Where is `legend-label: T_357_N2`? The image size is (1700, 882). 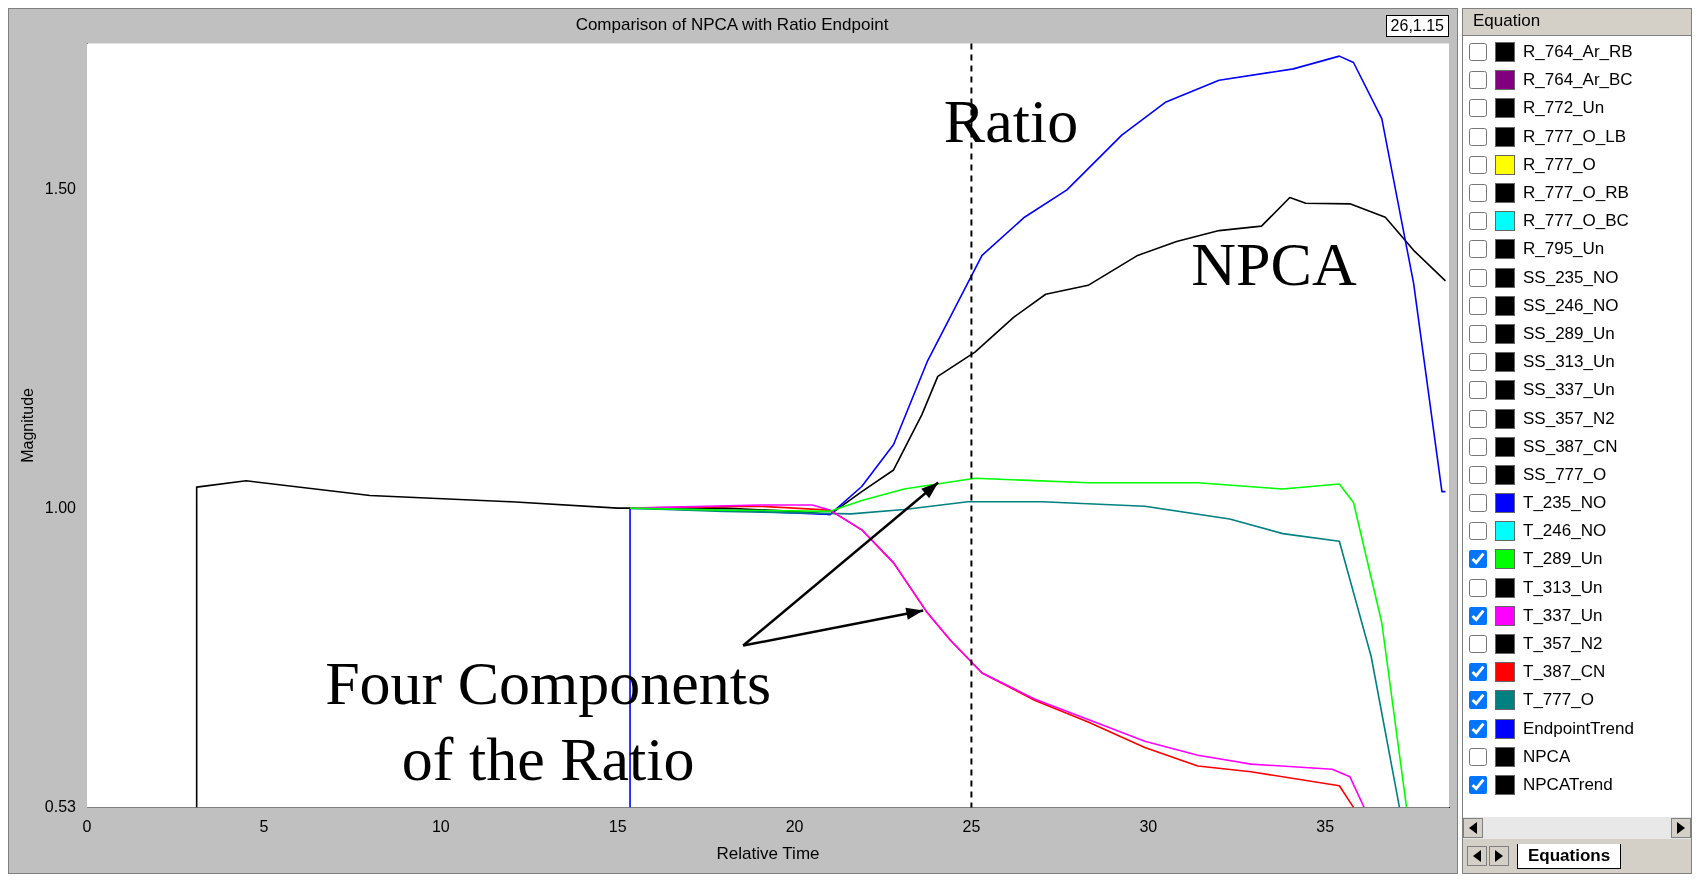 legend-label: T_357_N2 is located at coordinates (1563, 644).